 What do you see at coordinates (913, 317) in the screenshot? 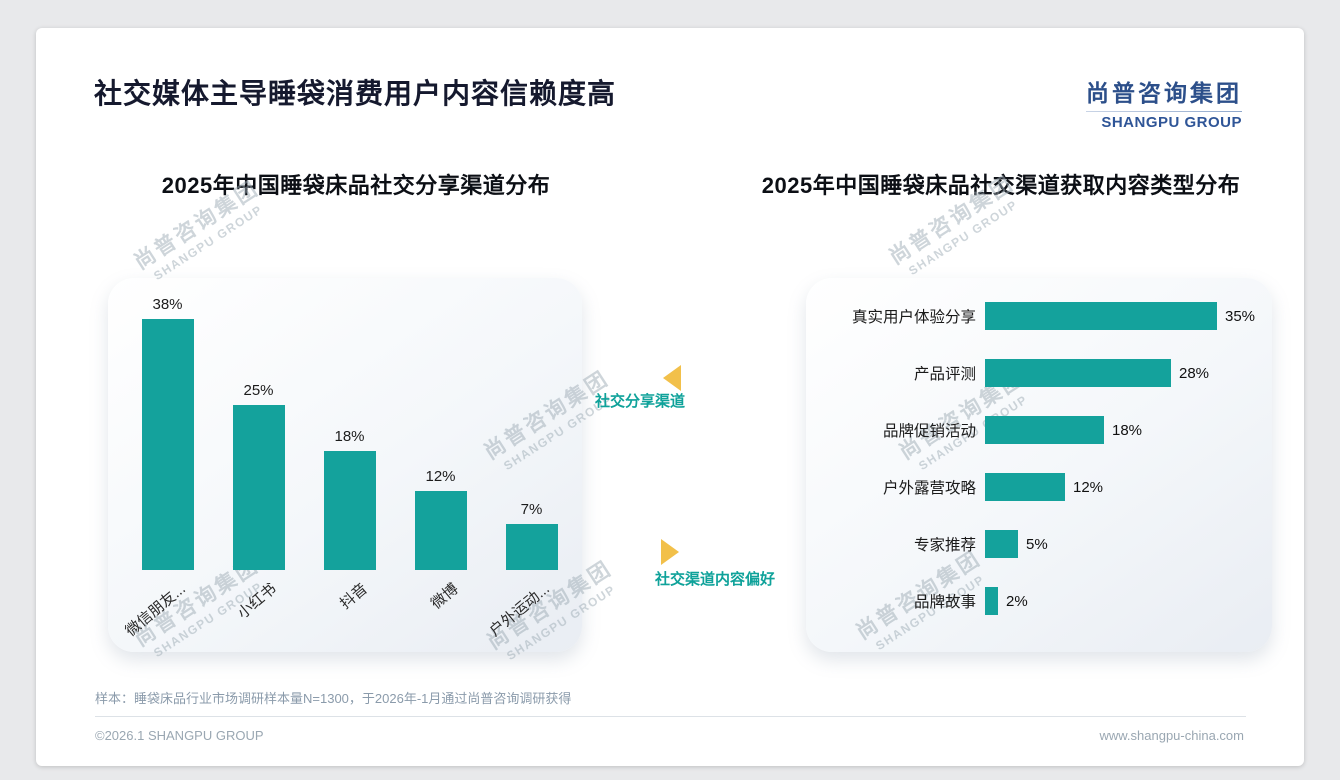
I see `hbar-category-label: 真实用户体验分享` at bounding box center [913, 317].